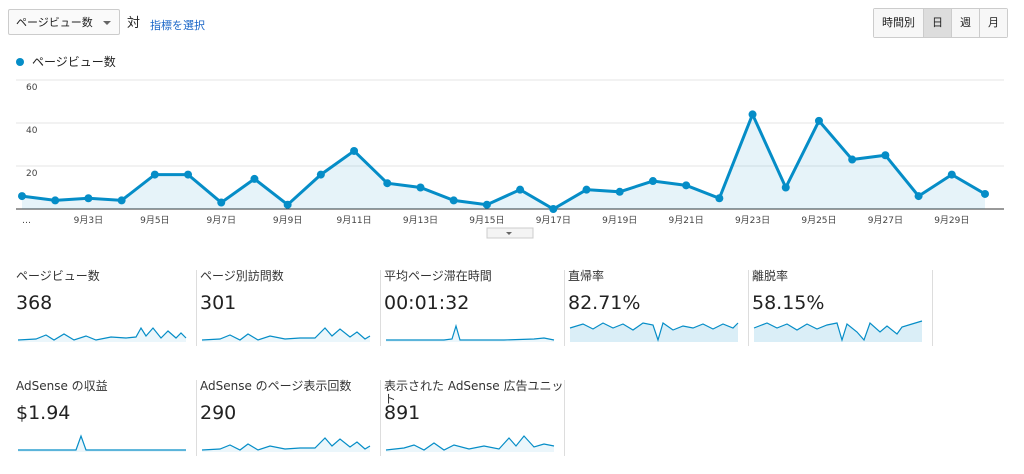  What do you see at coordinates (474, 392) in the screenshot?
I see `metric-label: 表示された AdSense 広告ユニット` at bounding box center [474, 392].